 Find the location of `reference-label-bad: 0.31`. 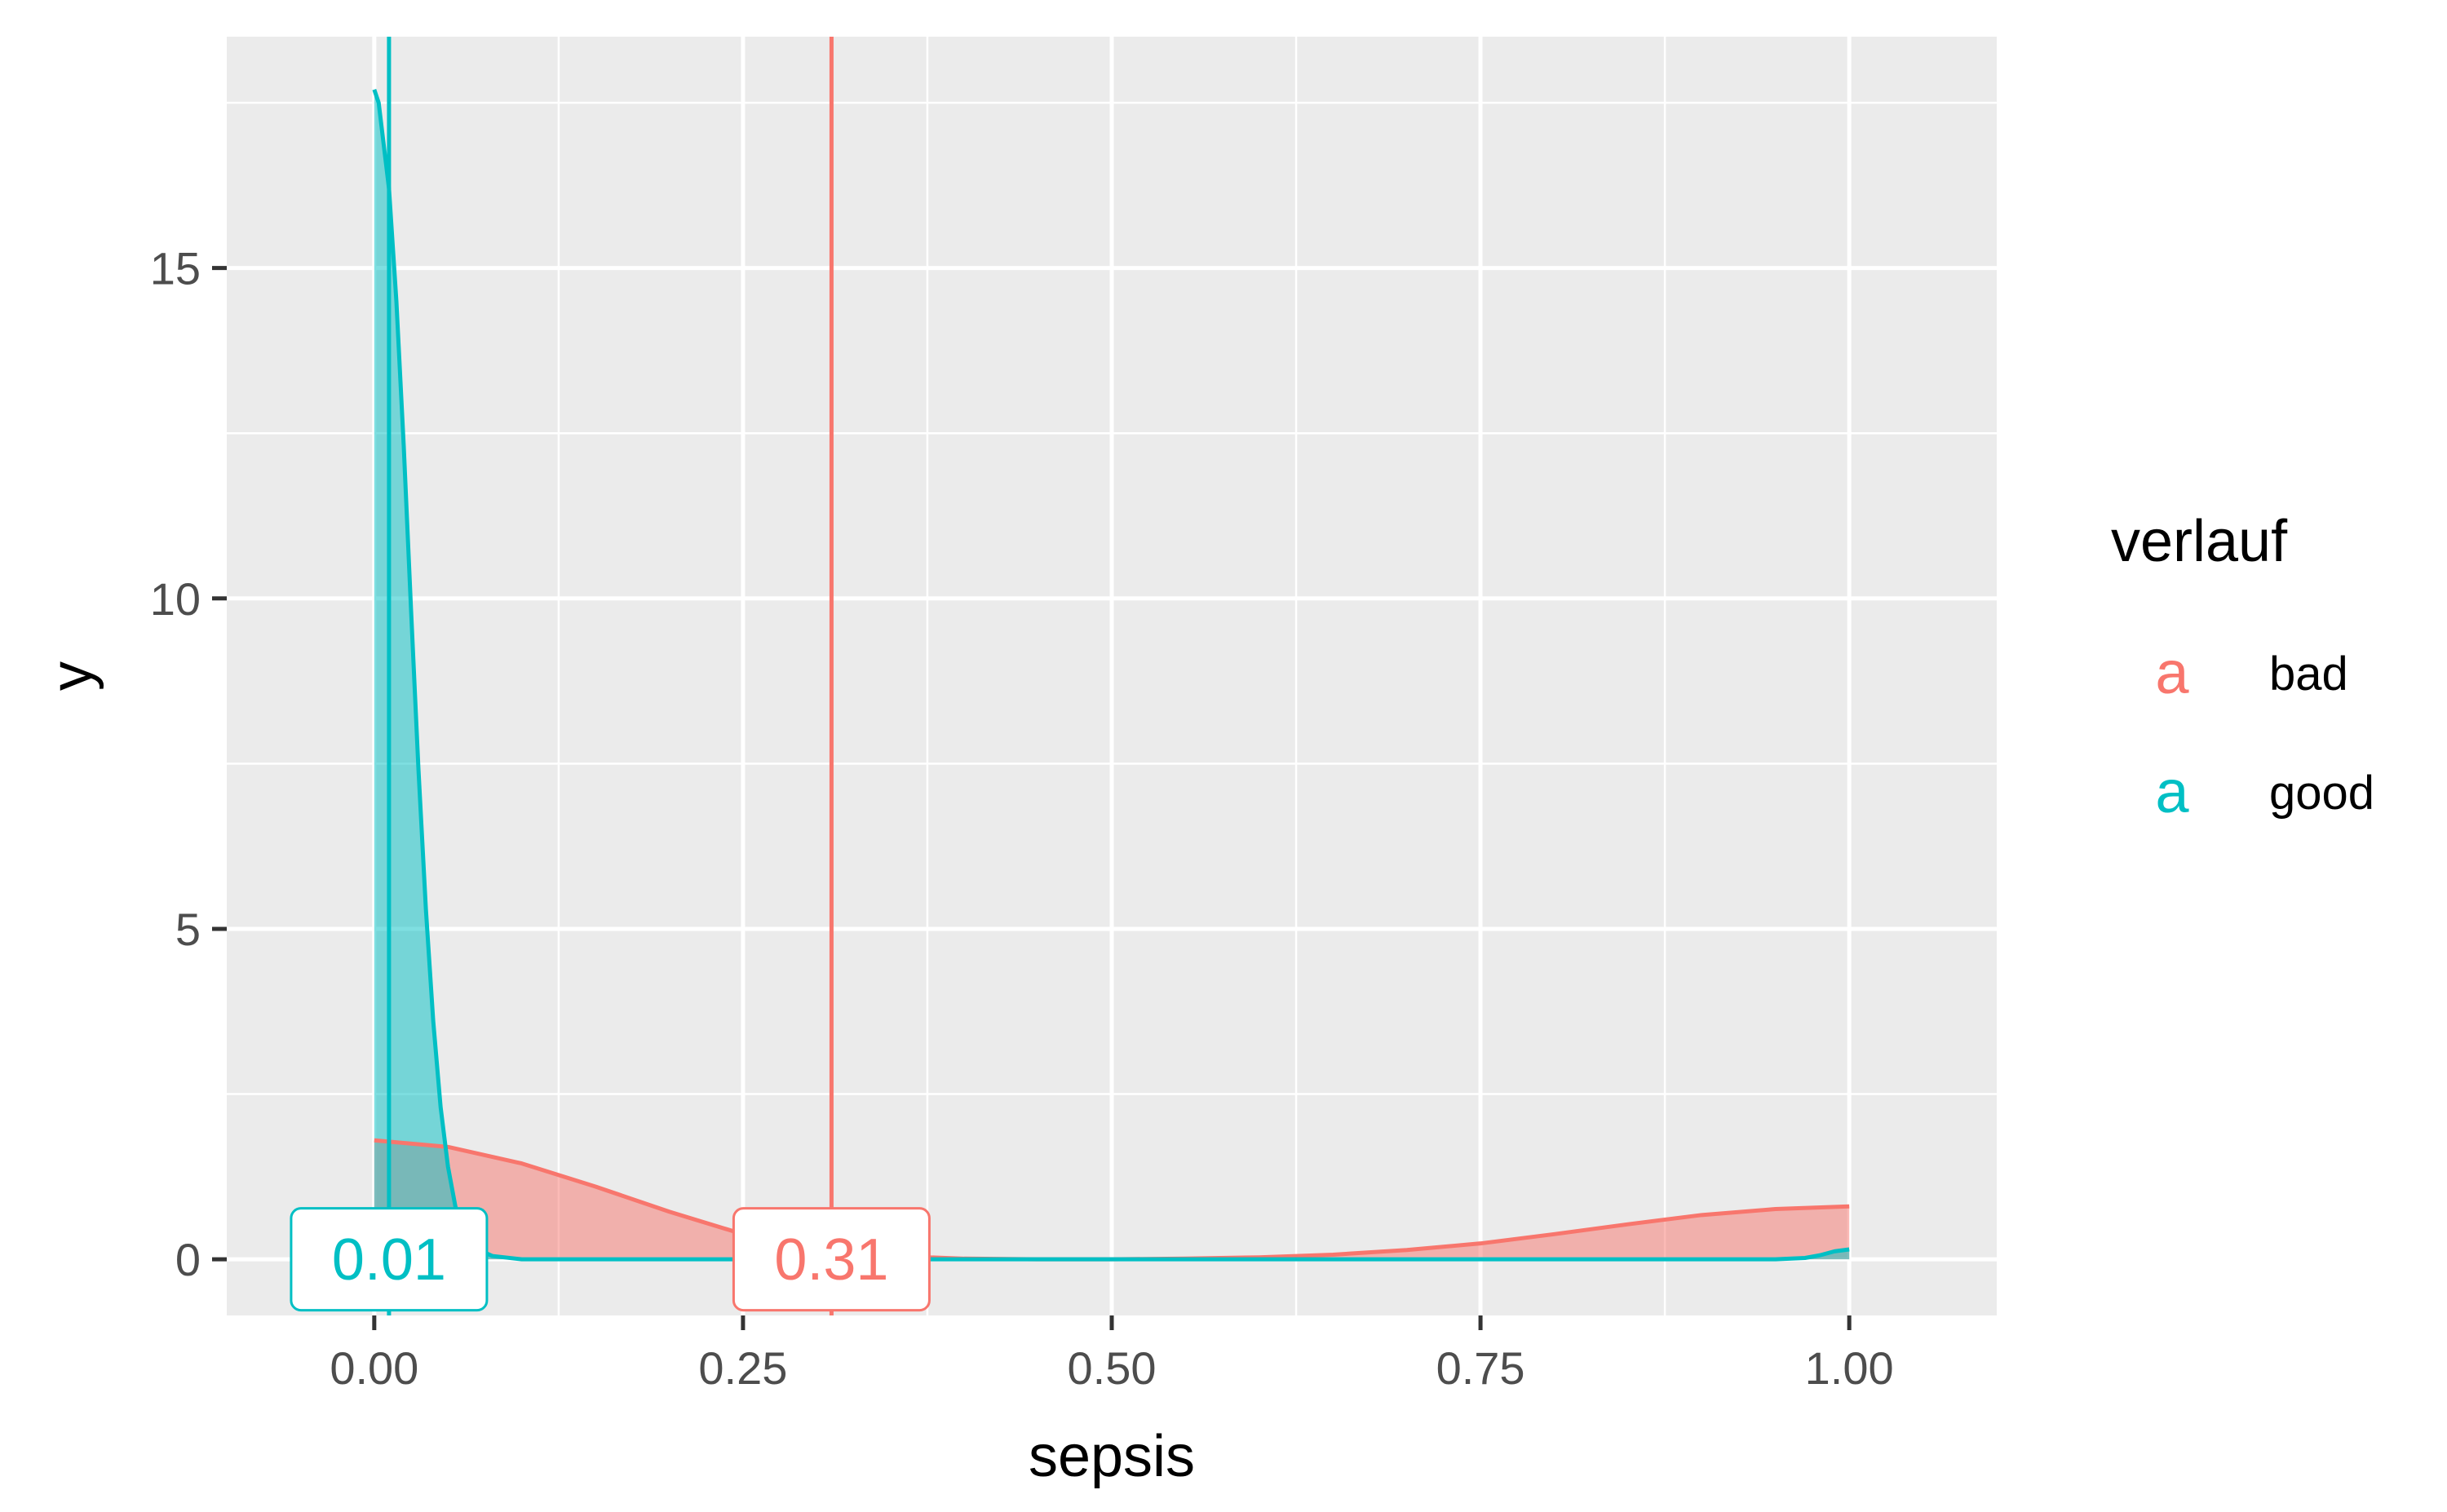

reference-label-bad: 0.31 is located at coordinates (831, 1260).